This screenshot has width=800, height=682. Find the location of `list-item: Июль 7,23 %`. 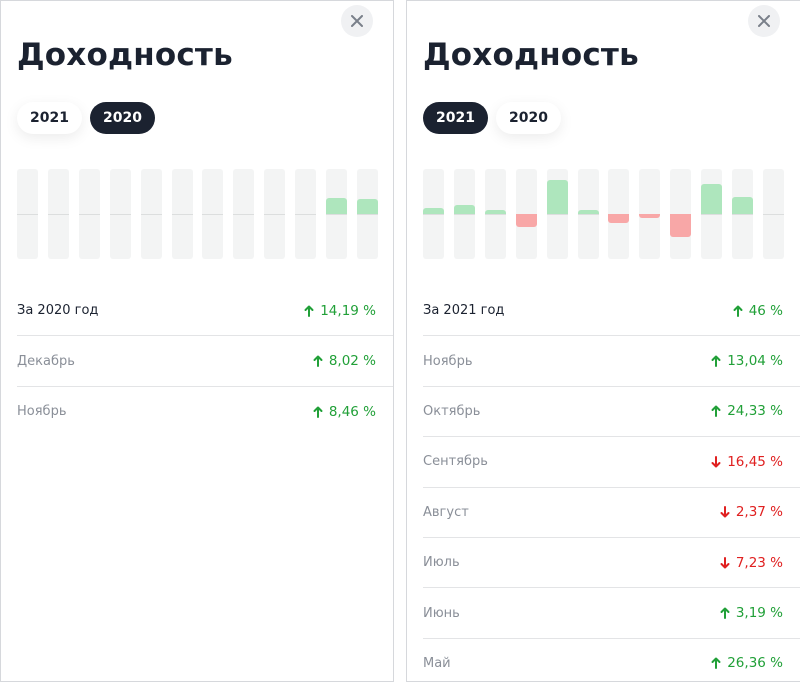

list-item: Июль 7,23 % is located at coordinates (611, 563).